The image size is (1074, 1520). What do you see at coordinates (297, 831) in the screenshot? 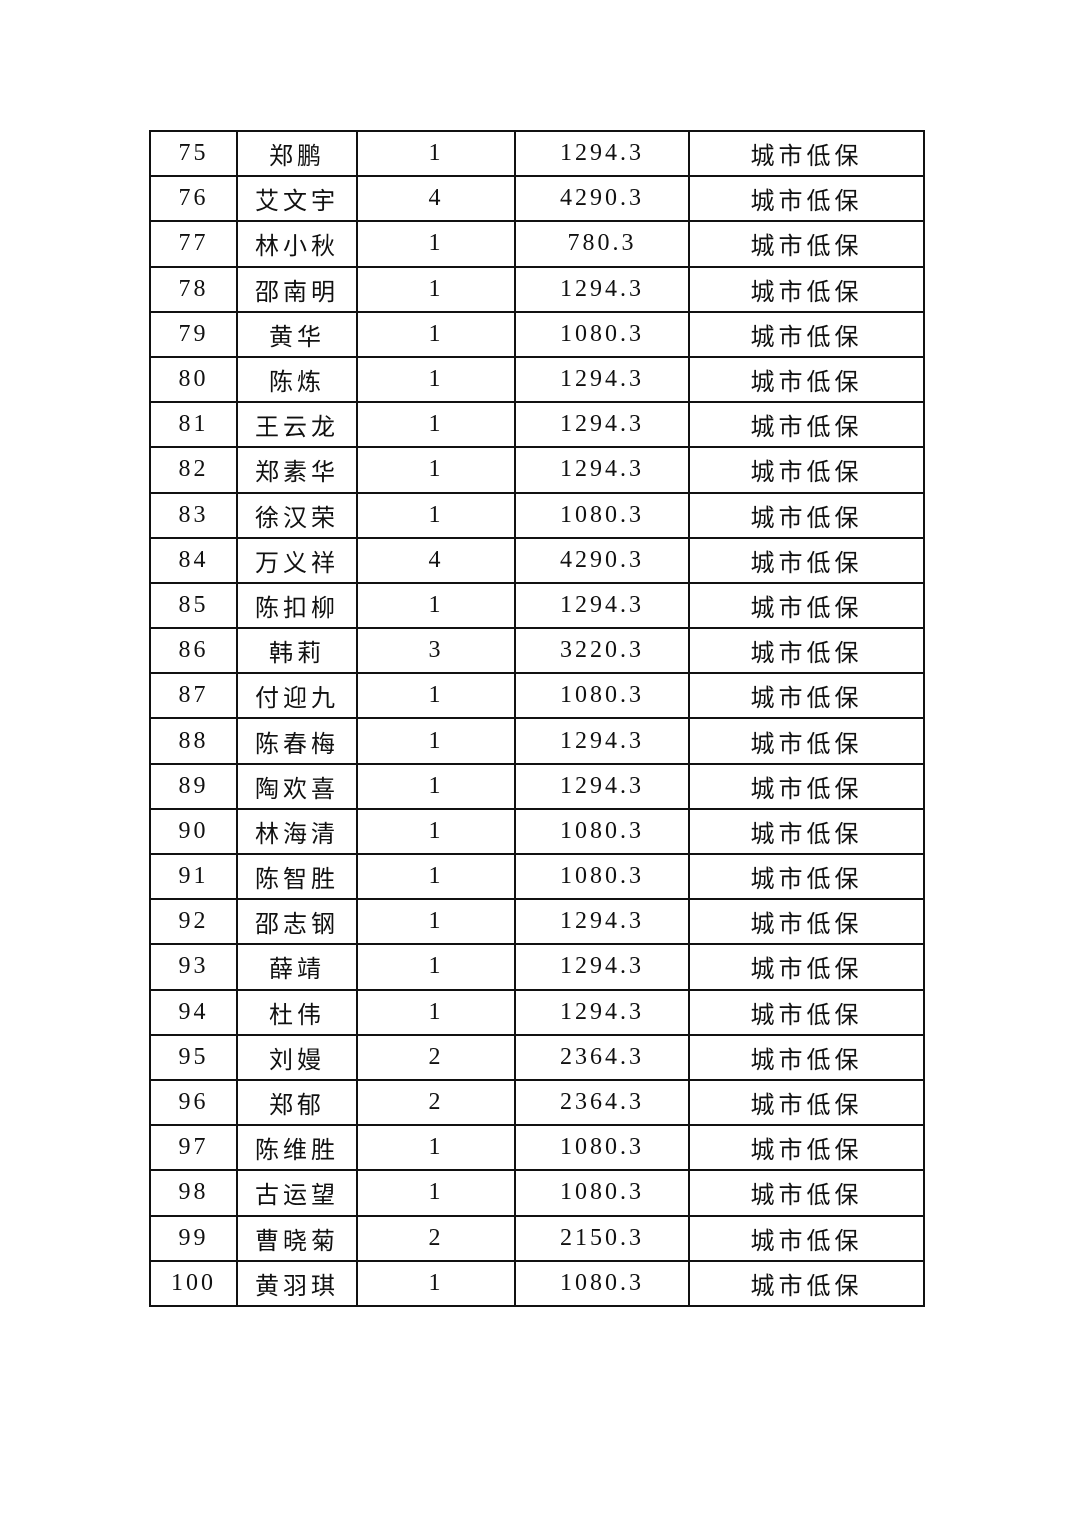
I see `person-name-cell: 林海清` at bounding box center [297, 831].